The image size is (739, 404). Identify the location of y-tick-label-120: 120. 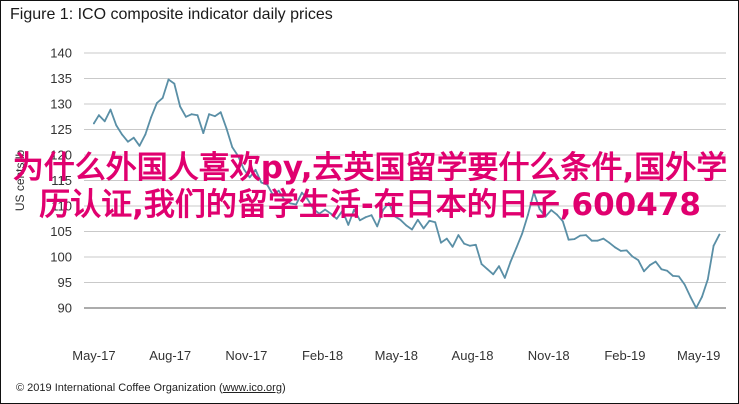
(61, 155).